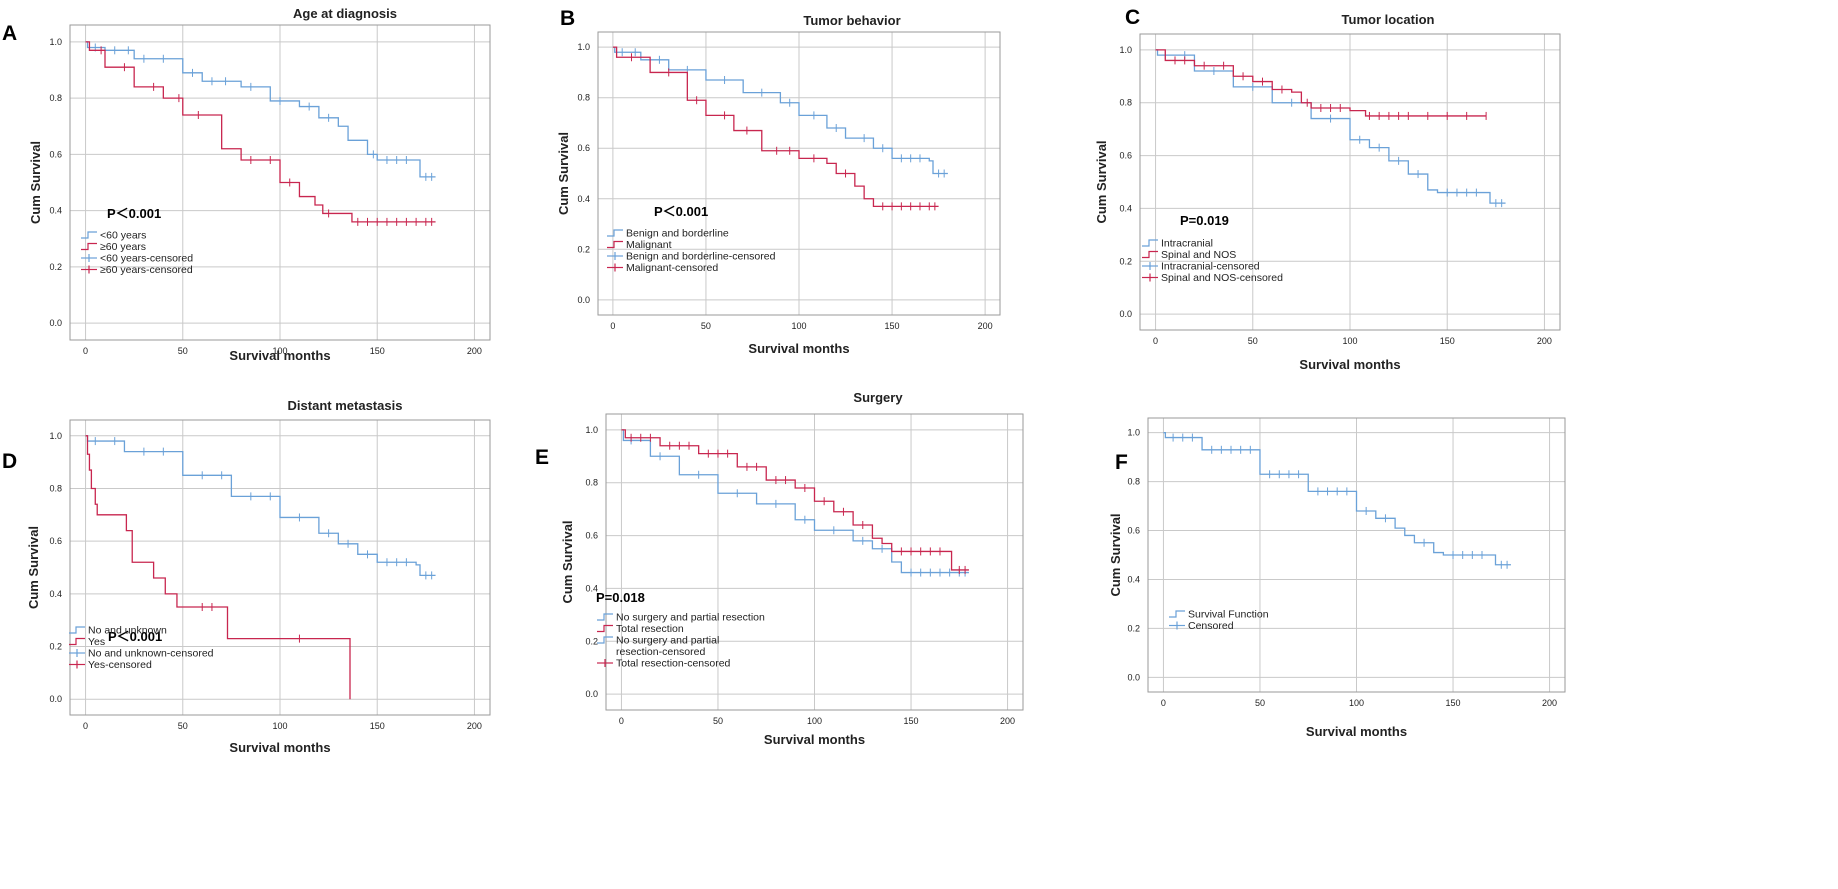 The image size is (1838, 889). Describe the element at coordinates (1228, 615) in the screenshot. I see `legend-entry: Survival Function` at that location.